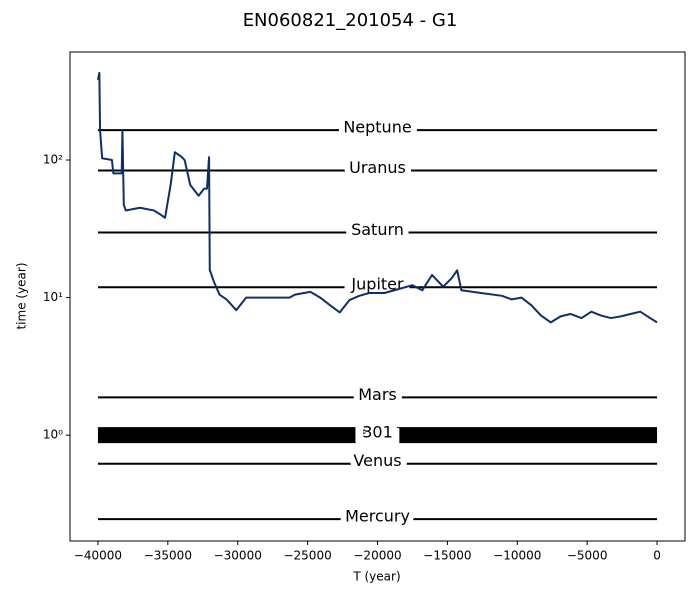 Image resolution: width=700 pixels, height=600 pixels. Describe the element at coordinates (53, 435) in the screenshot. I see `y-tick-label: 10⁰` at that location.